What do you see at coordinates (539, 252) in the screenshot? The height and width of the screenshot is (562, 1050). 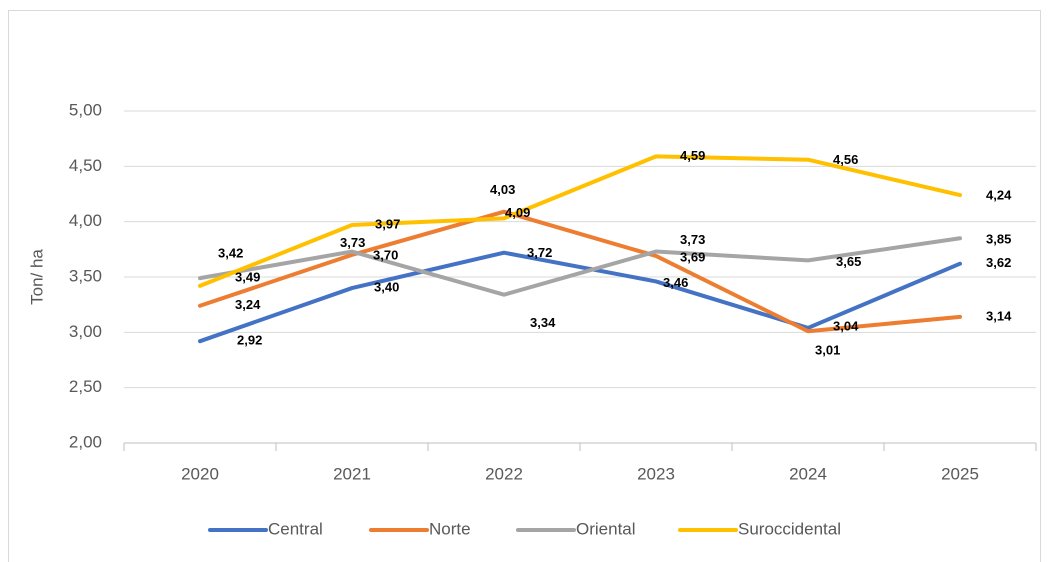 I see `data-label: 3,72` at bounding box center [539, 252].